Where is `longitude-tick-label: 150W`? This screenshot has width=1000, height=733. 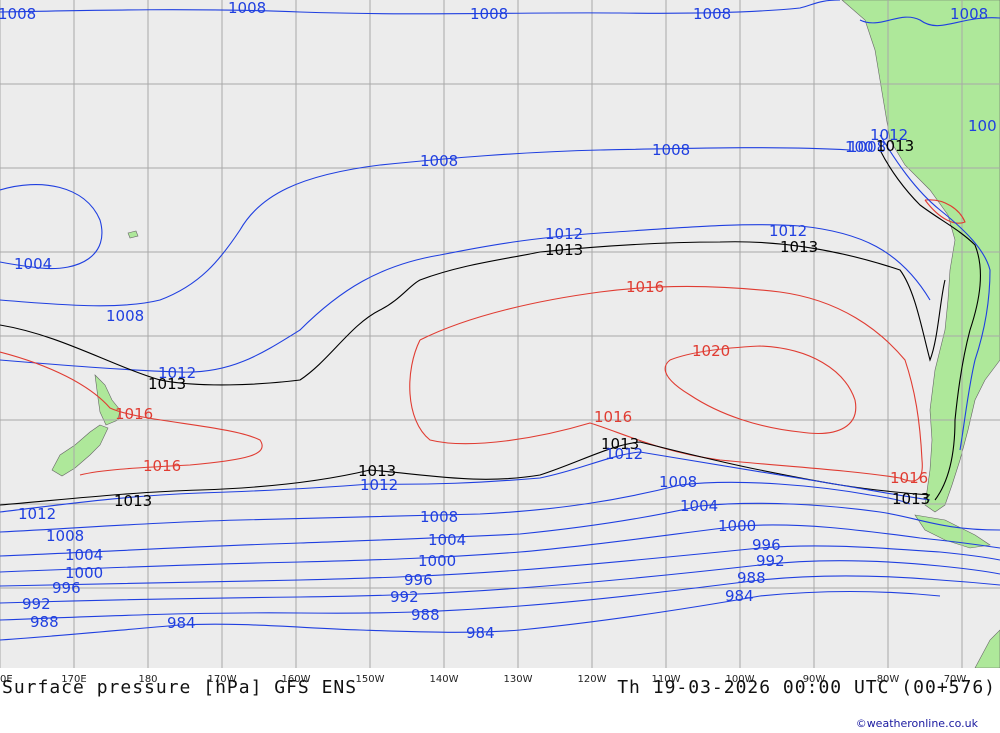 longitude-tick-label: 150W is located at coordinates (370, 679).